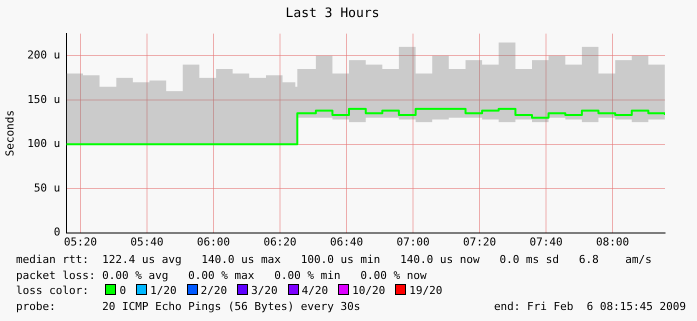  Describe the element at coordinates (81, 241) in the screenshot. I see `x-tick-label: 05:20` at that location.